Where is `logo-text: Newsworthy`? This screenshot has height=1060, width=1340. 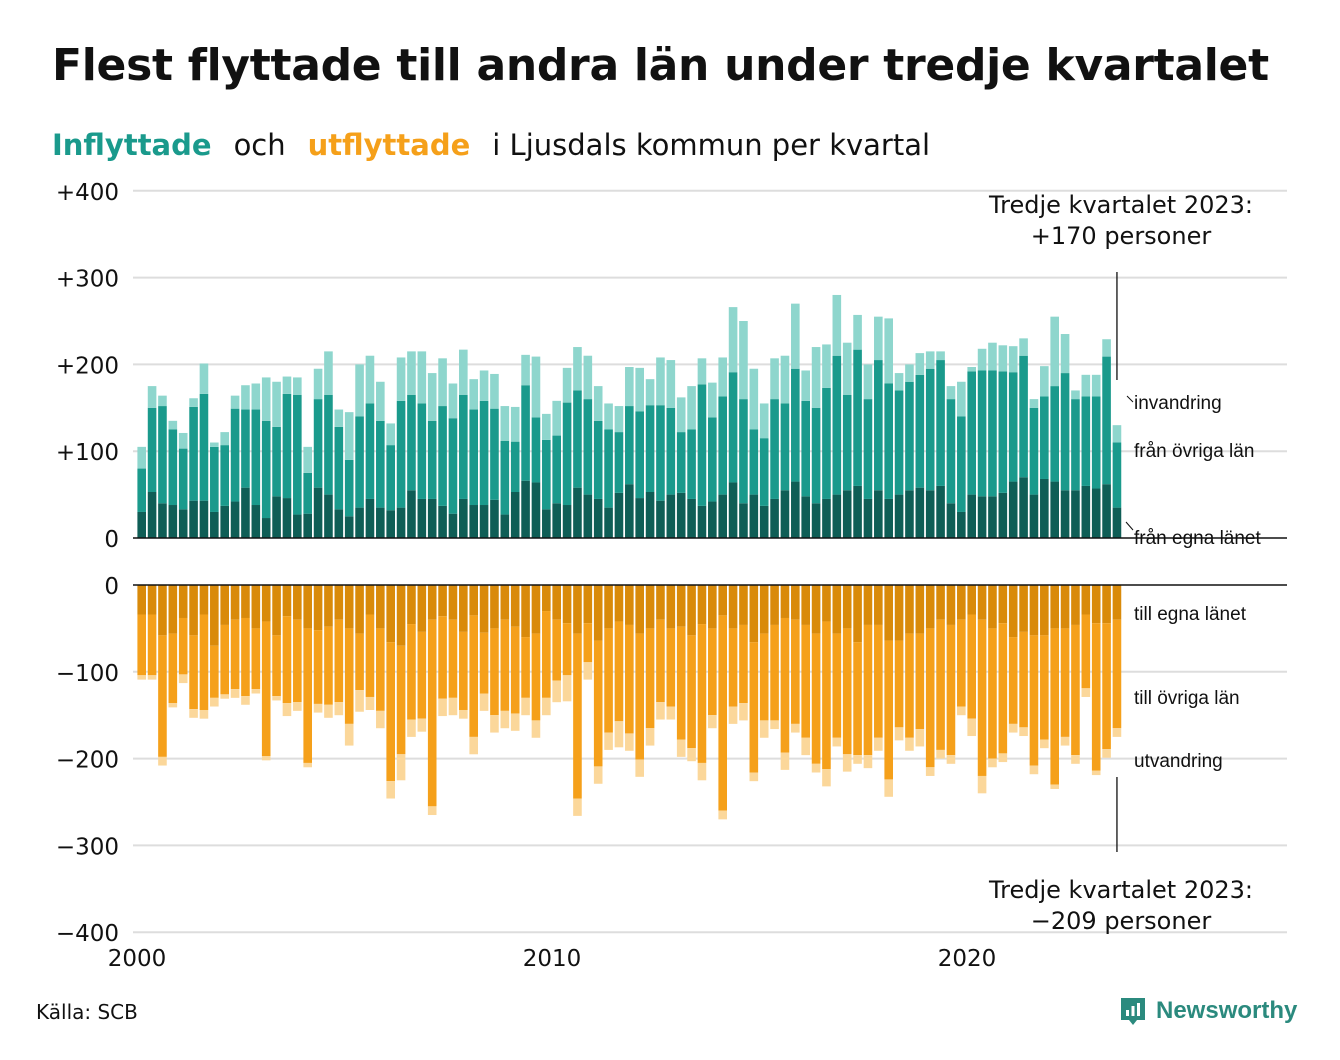 logo-text: Newsworthy is located at coordinates (1227, 1010).